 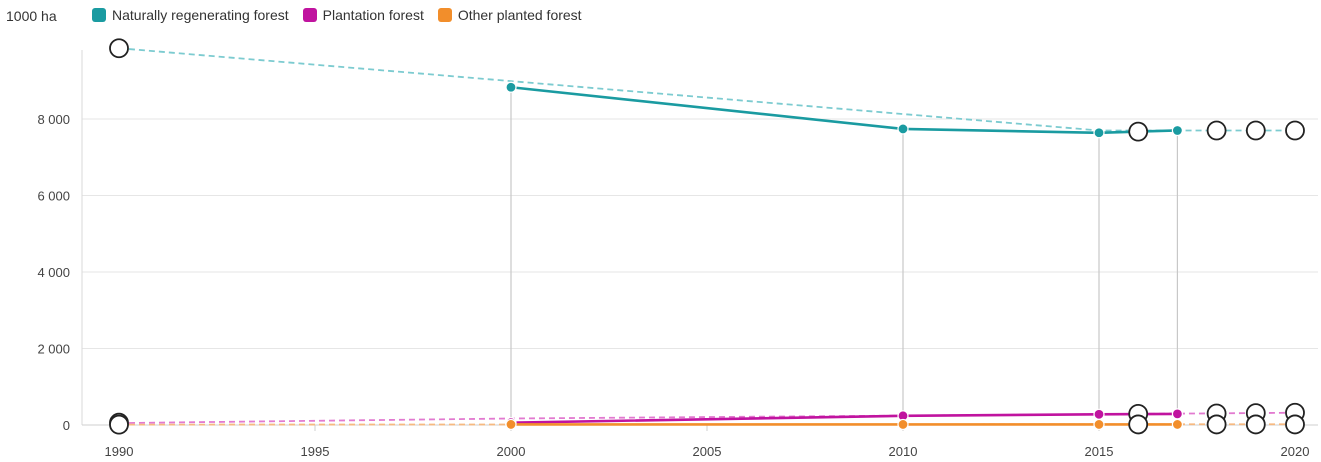 I want to click on x-tick-label: 1995, so click(x=315, y=451).